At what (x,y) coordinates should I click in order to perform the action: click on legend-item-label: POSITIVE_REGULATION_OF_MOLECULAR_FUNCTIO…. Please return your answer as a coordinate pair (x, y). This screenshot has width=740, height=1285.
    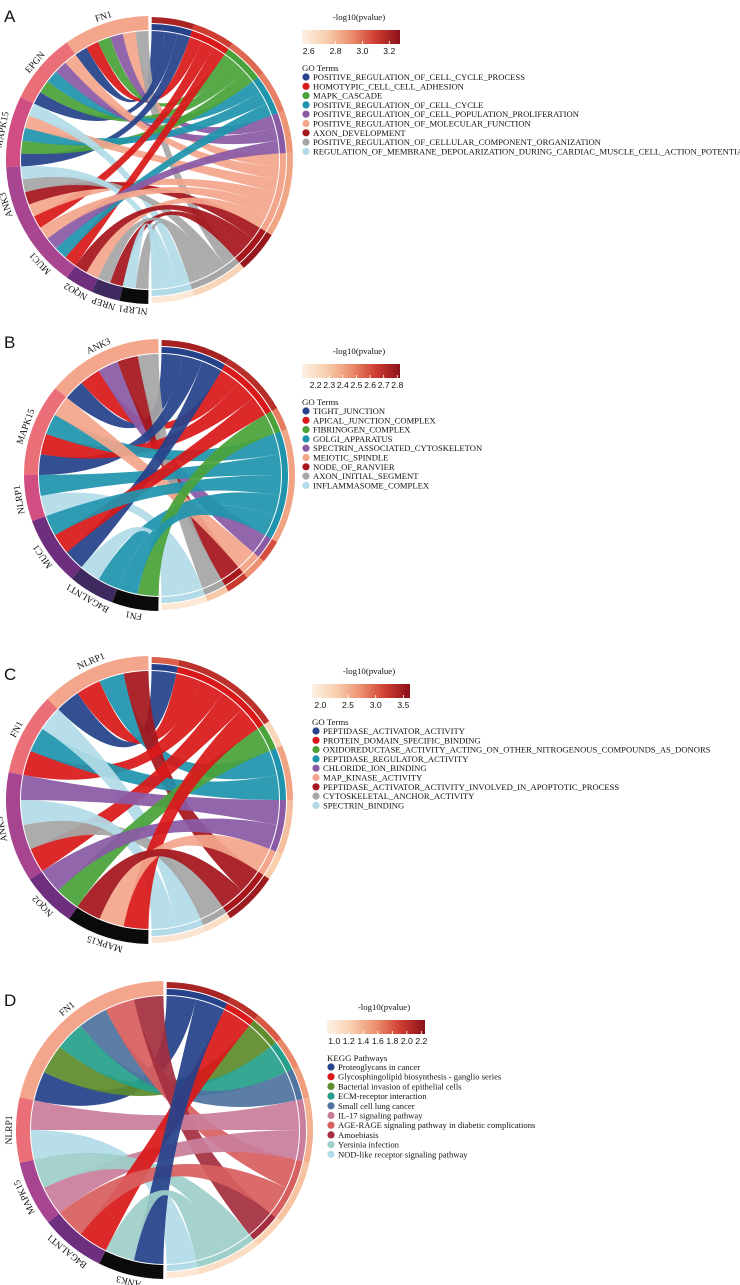
    Looking at the image, I should click on (422, 124).